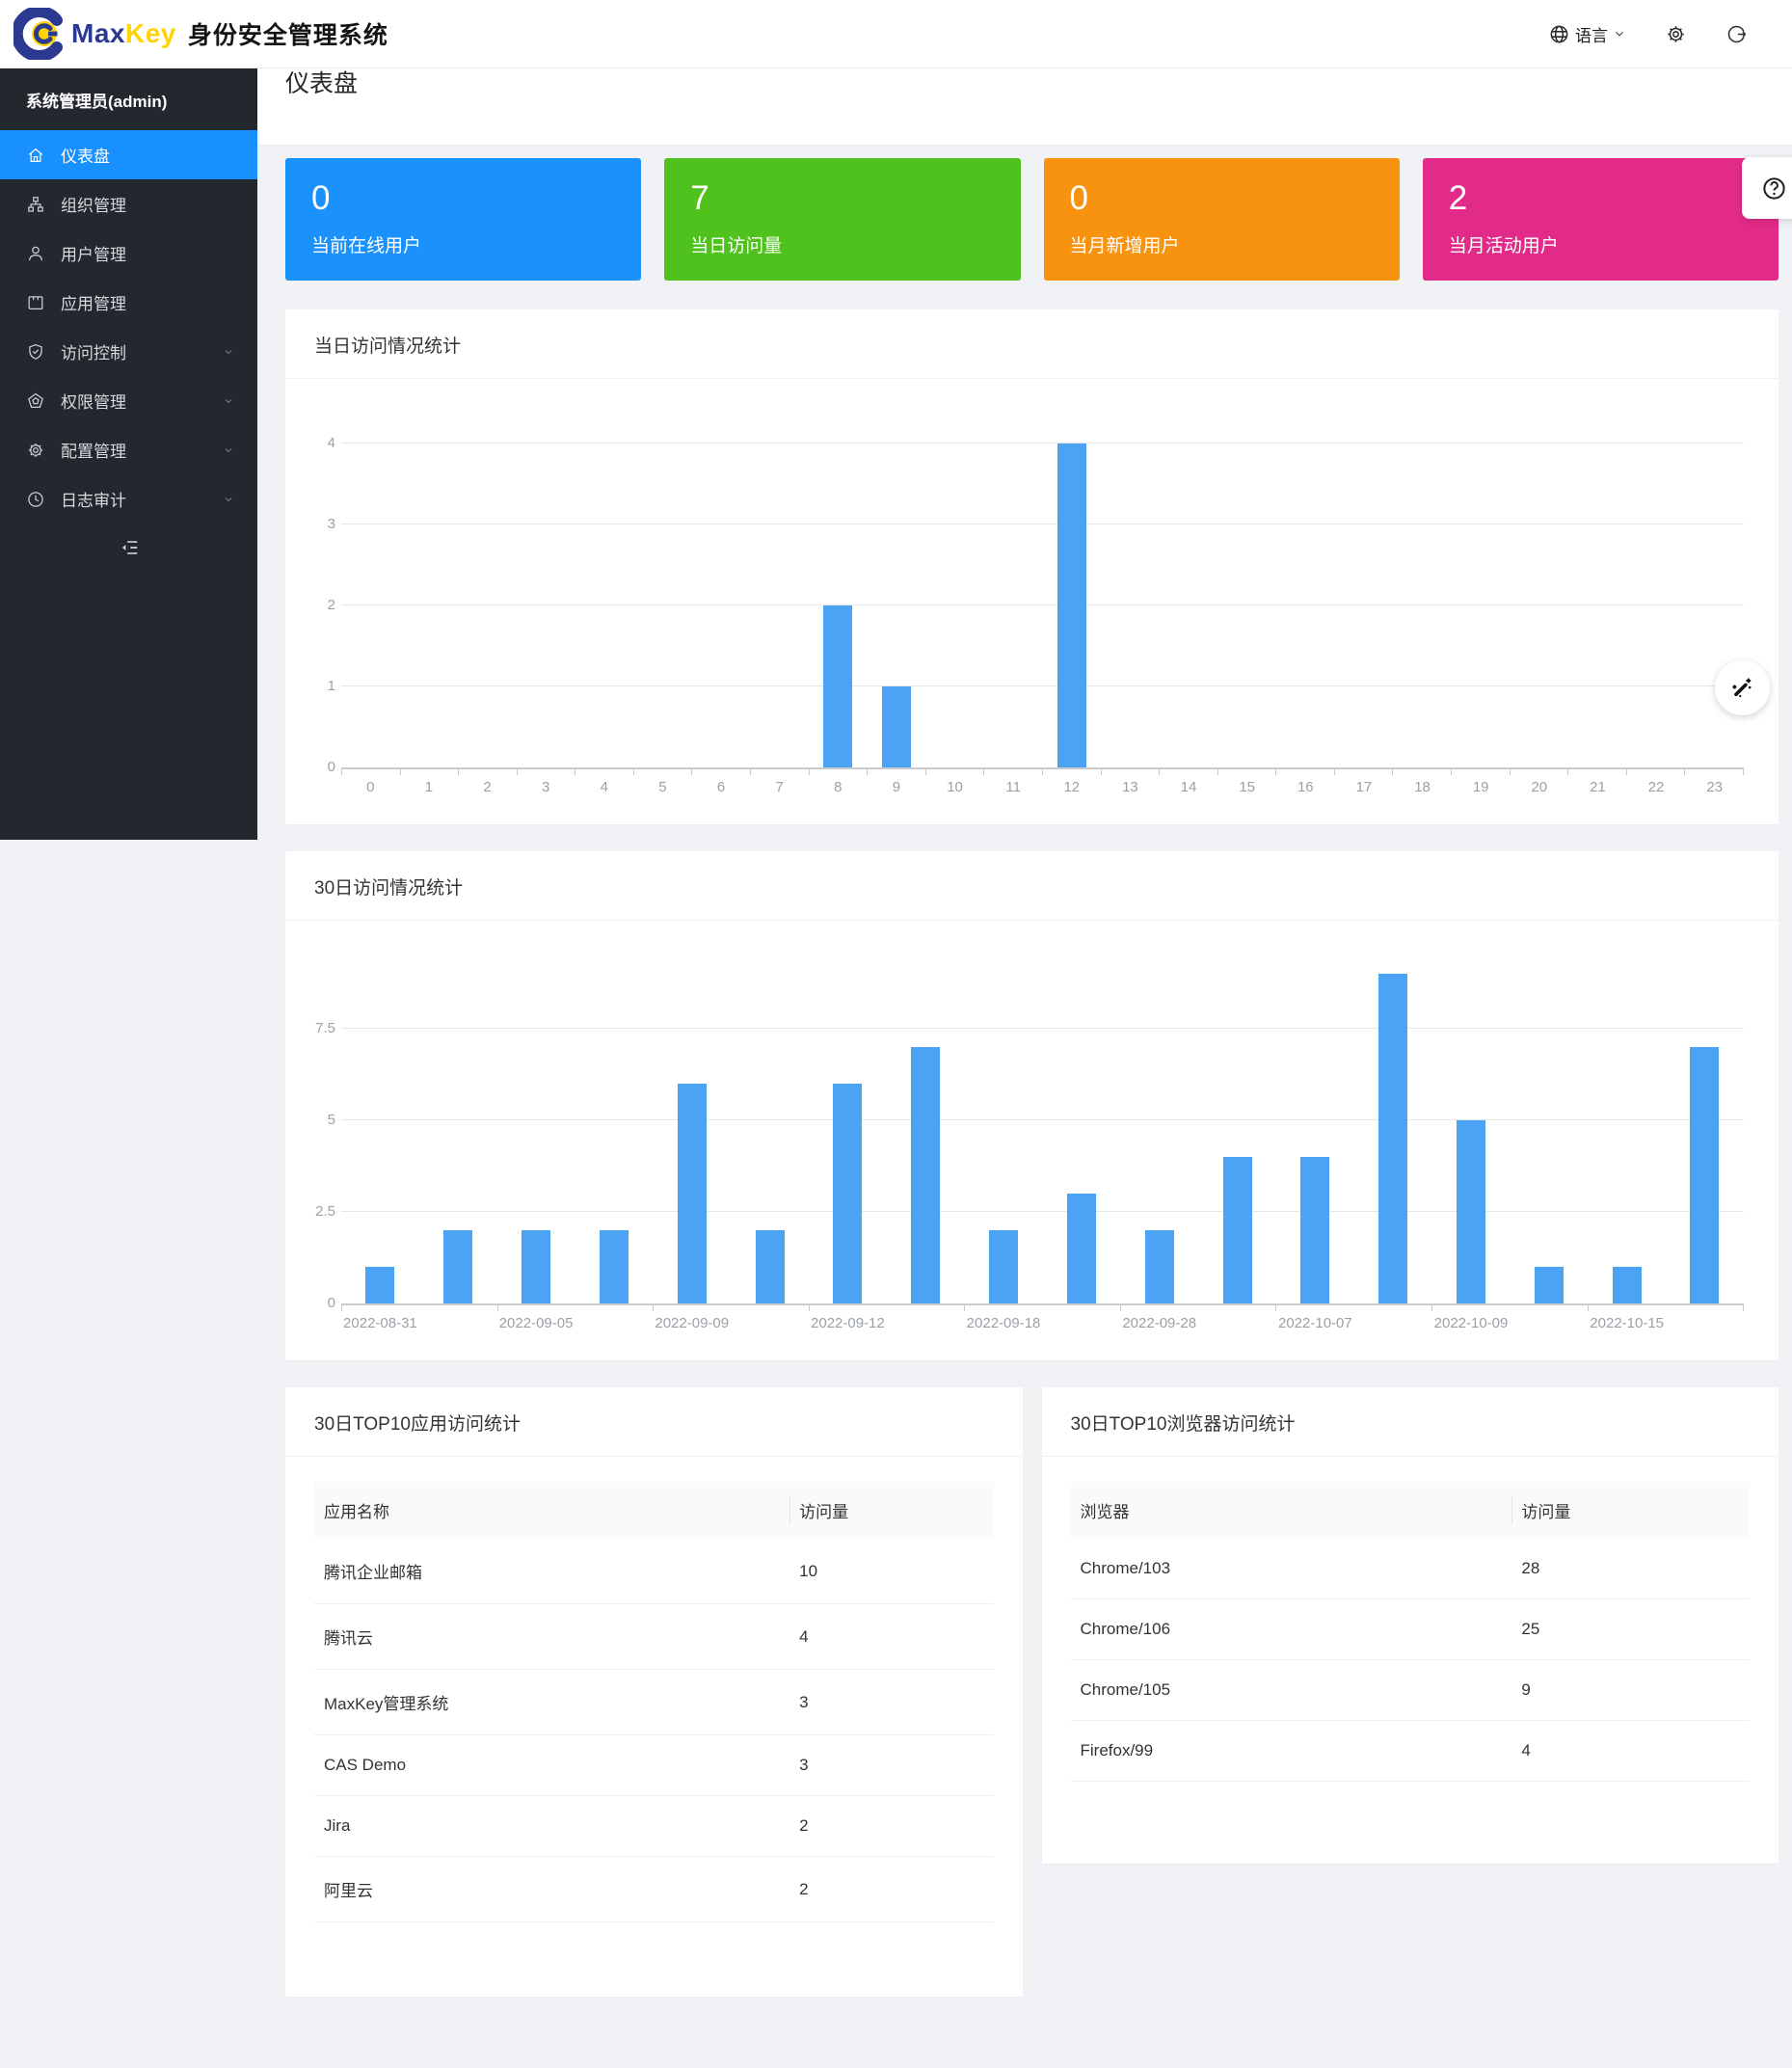 This screenshot has width=1792, height=2068. What do you see at coordinates (1105, 1512) in the screenshot?
I see `column-header: 浏览器` at bounding box center [1105, 1512].